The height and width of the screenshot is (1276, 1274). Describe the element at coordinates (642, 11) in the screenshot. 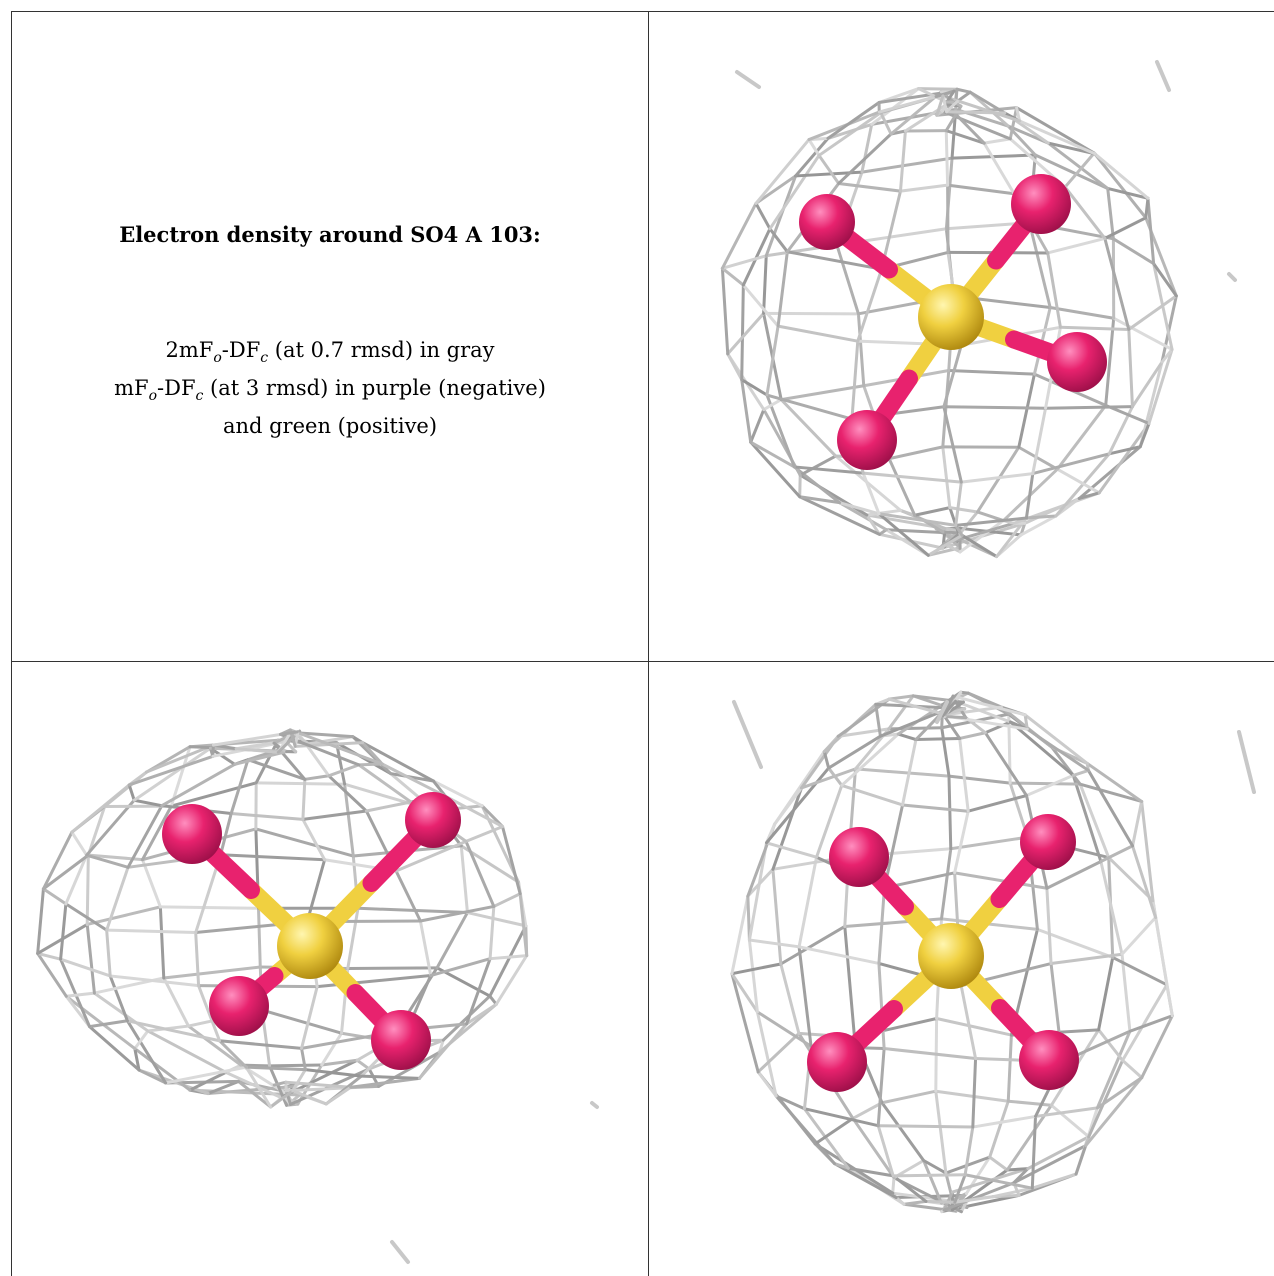

I see `table-top-border` at that location.